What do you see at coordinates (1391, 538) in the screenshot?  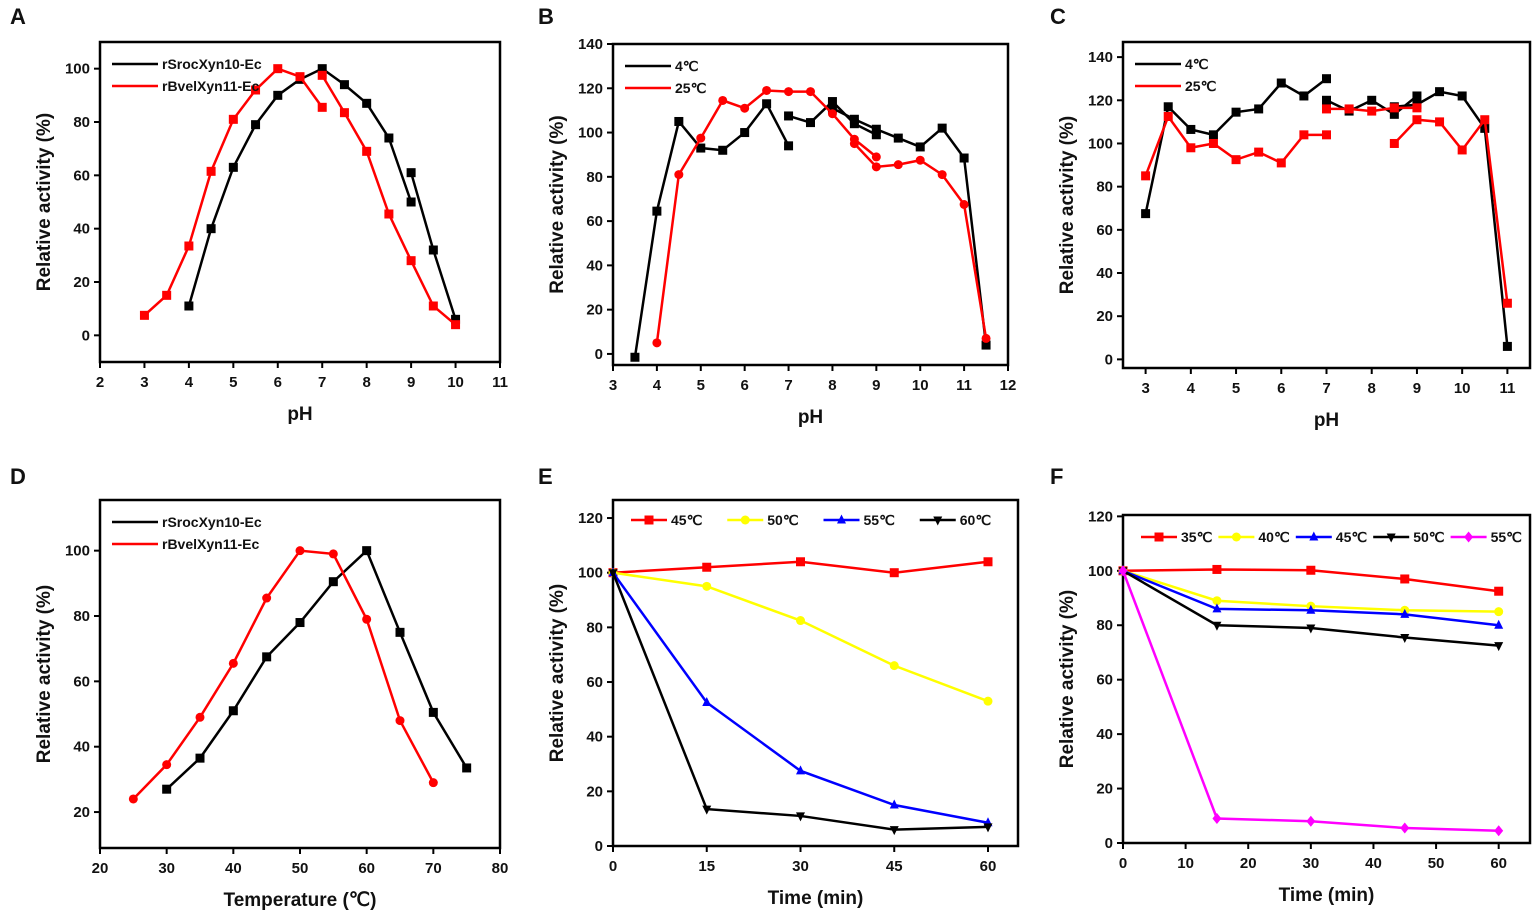 I see `legend-marker` at bounding box center [1391, 538].